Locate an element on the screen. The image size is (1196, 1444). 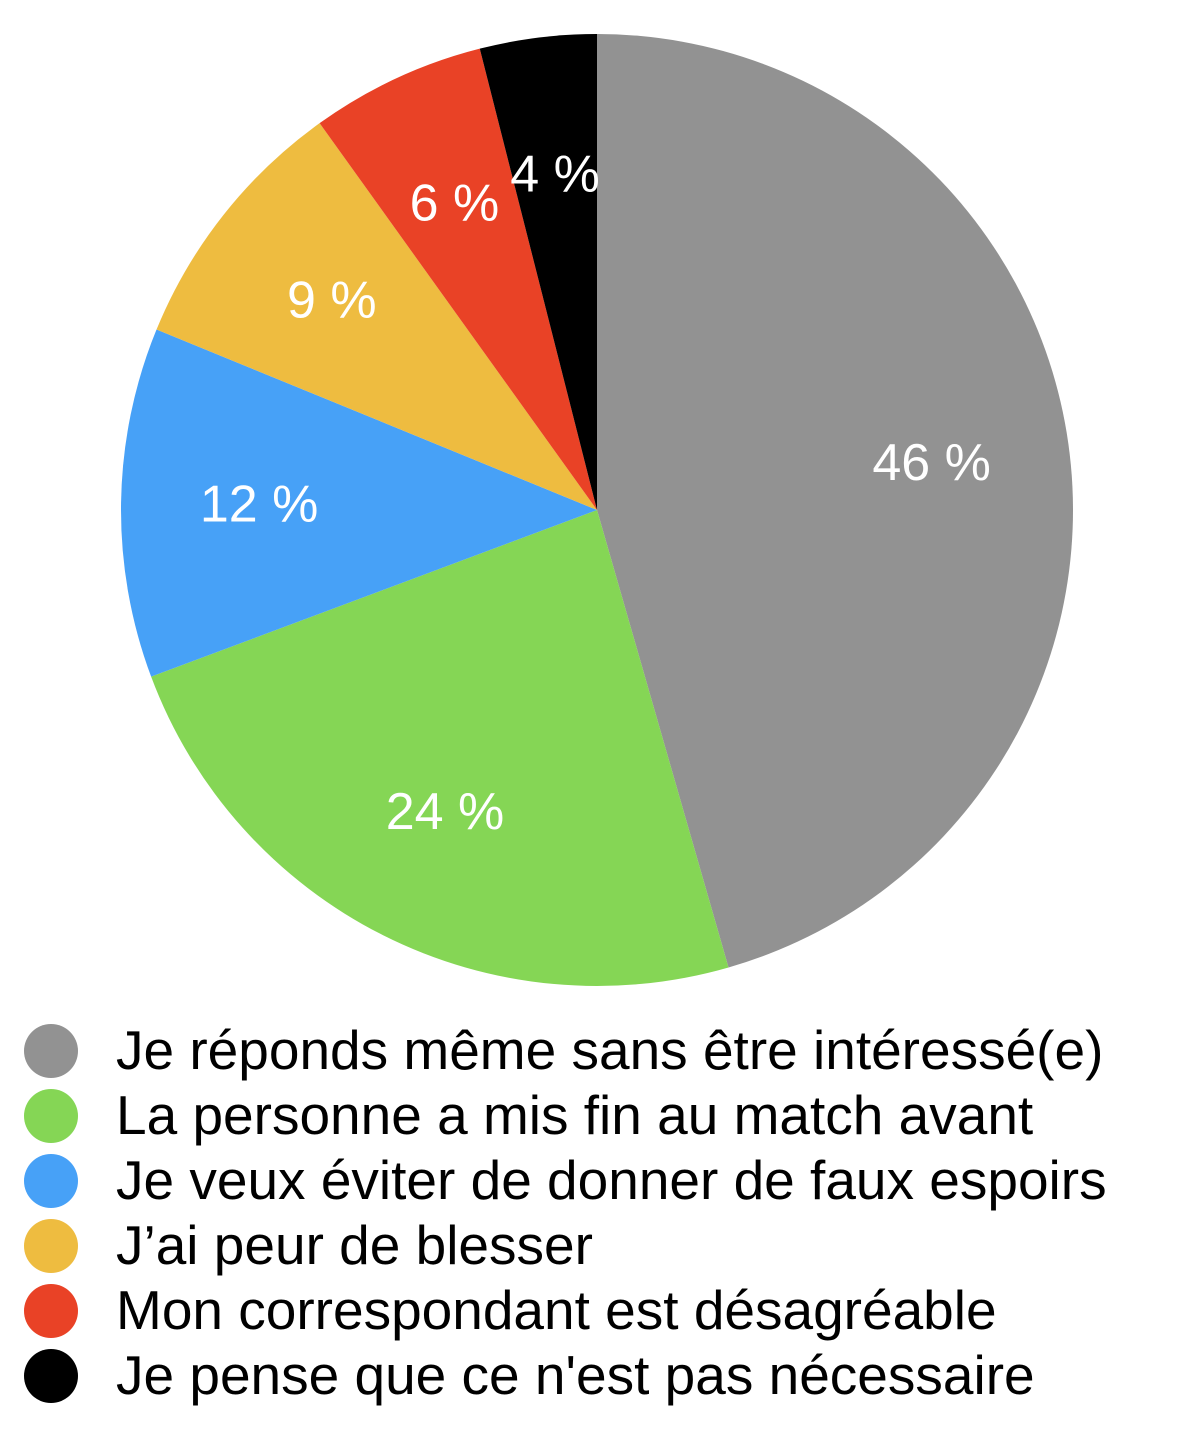
legend-item-2: Je veux éviter de donner de faux espoirs is located at coordinates (606, 1180).